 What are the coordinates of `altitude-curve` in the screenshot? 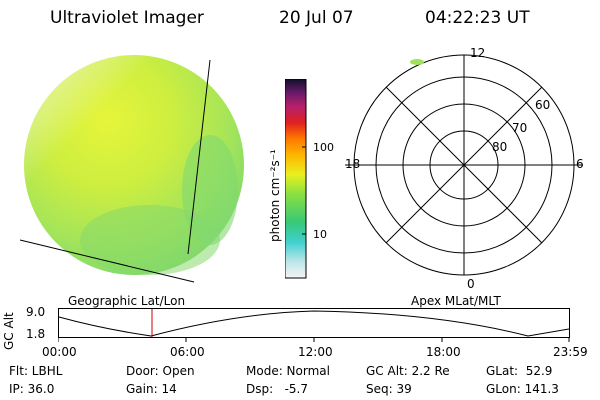 It's located at (314, 323).